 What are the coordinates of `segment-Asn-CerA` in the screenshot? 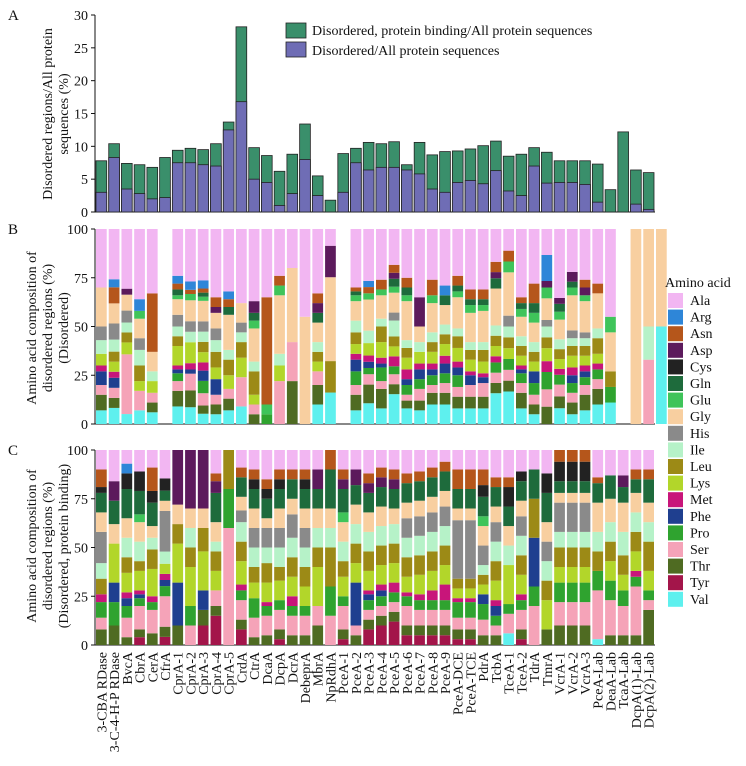 It's located at (152, 479).